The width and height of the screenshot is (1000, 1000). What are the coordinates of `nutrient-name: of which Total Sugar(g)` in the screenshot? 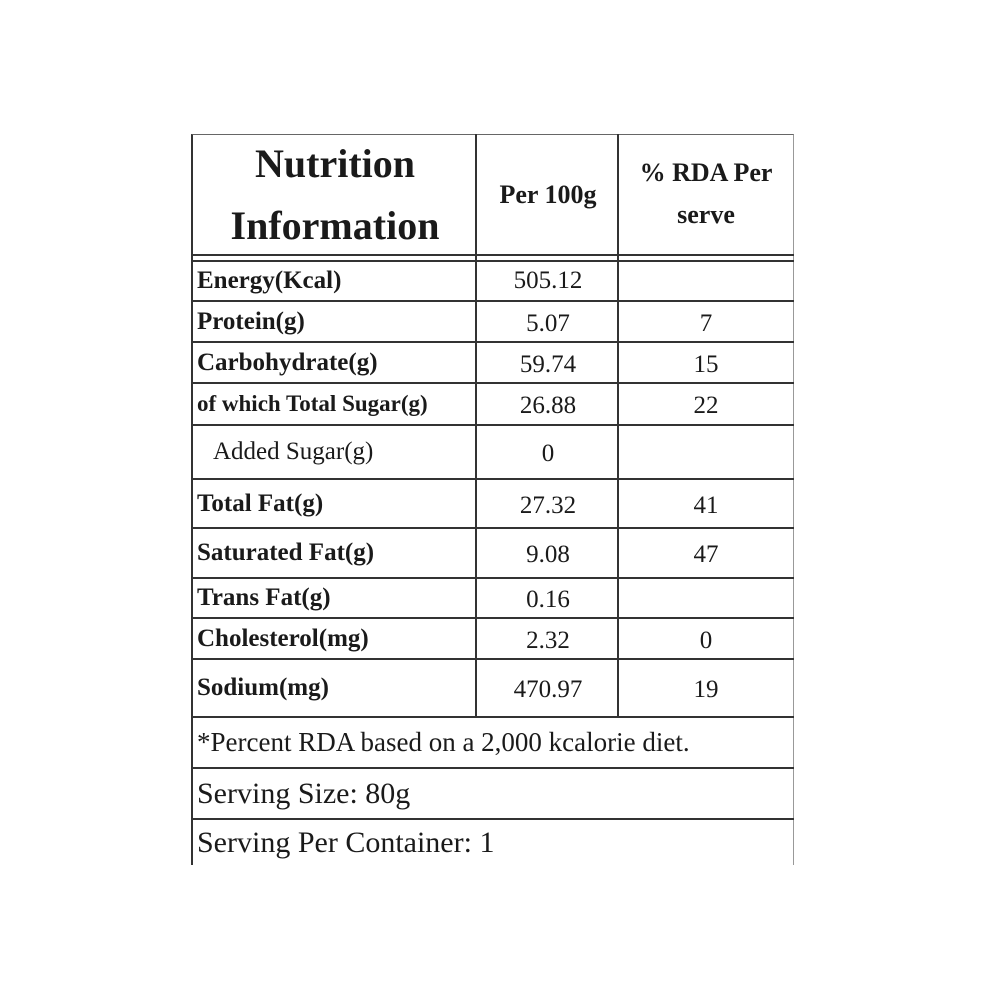 It's located at (312, 403).